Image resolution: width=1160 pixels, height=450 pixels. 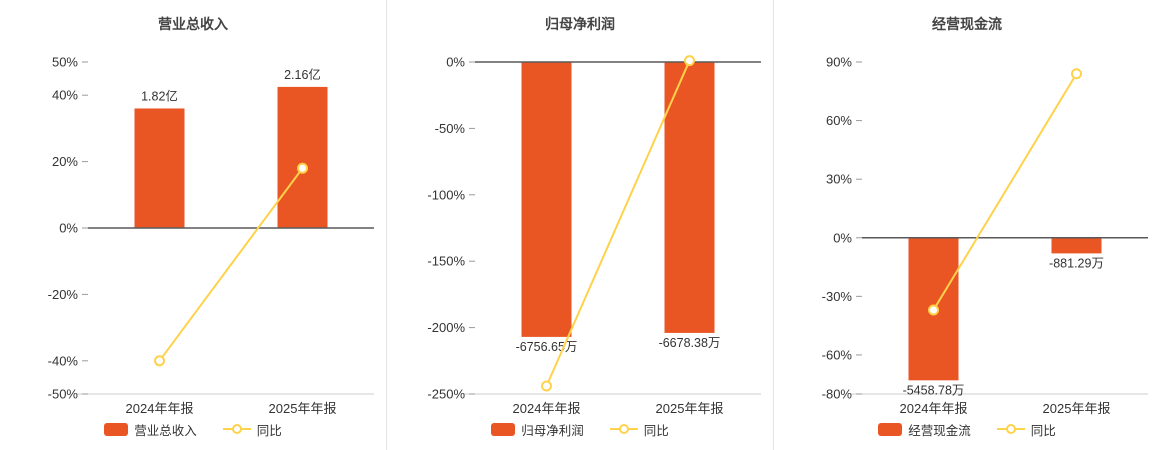 I want to click on y-tick-label: -150%, so click(x=446, y=261).